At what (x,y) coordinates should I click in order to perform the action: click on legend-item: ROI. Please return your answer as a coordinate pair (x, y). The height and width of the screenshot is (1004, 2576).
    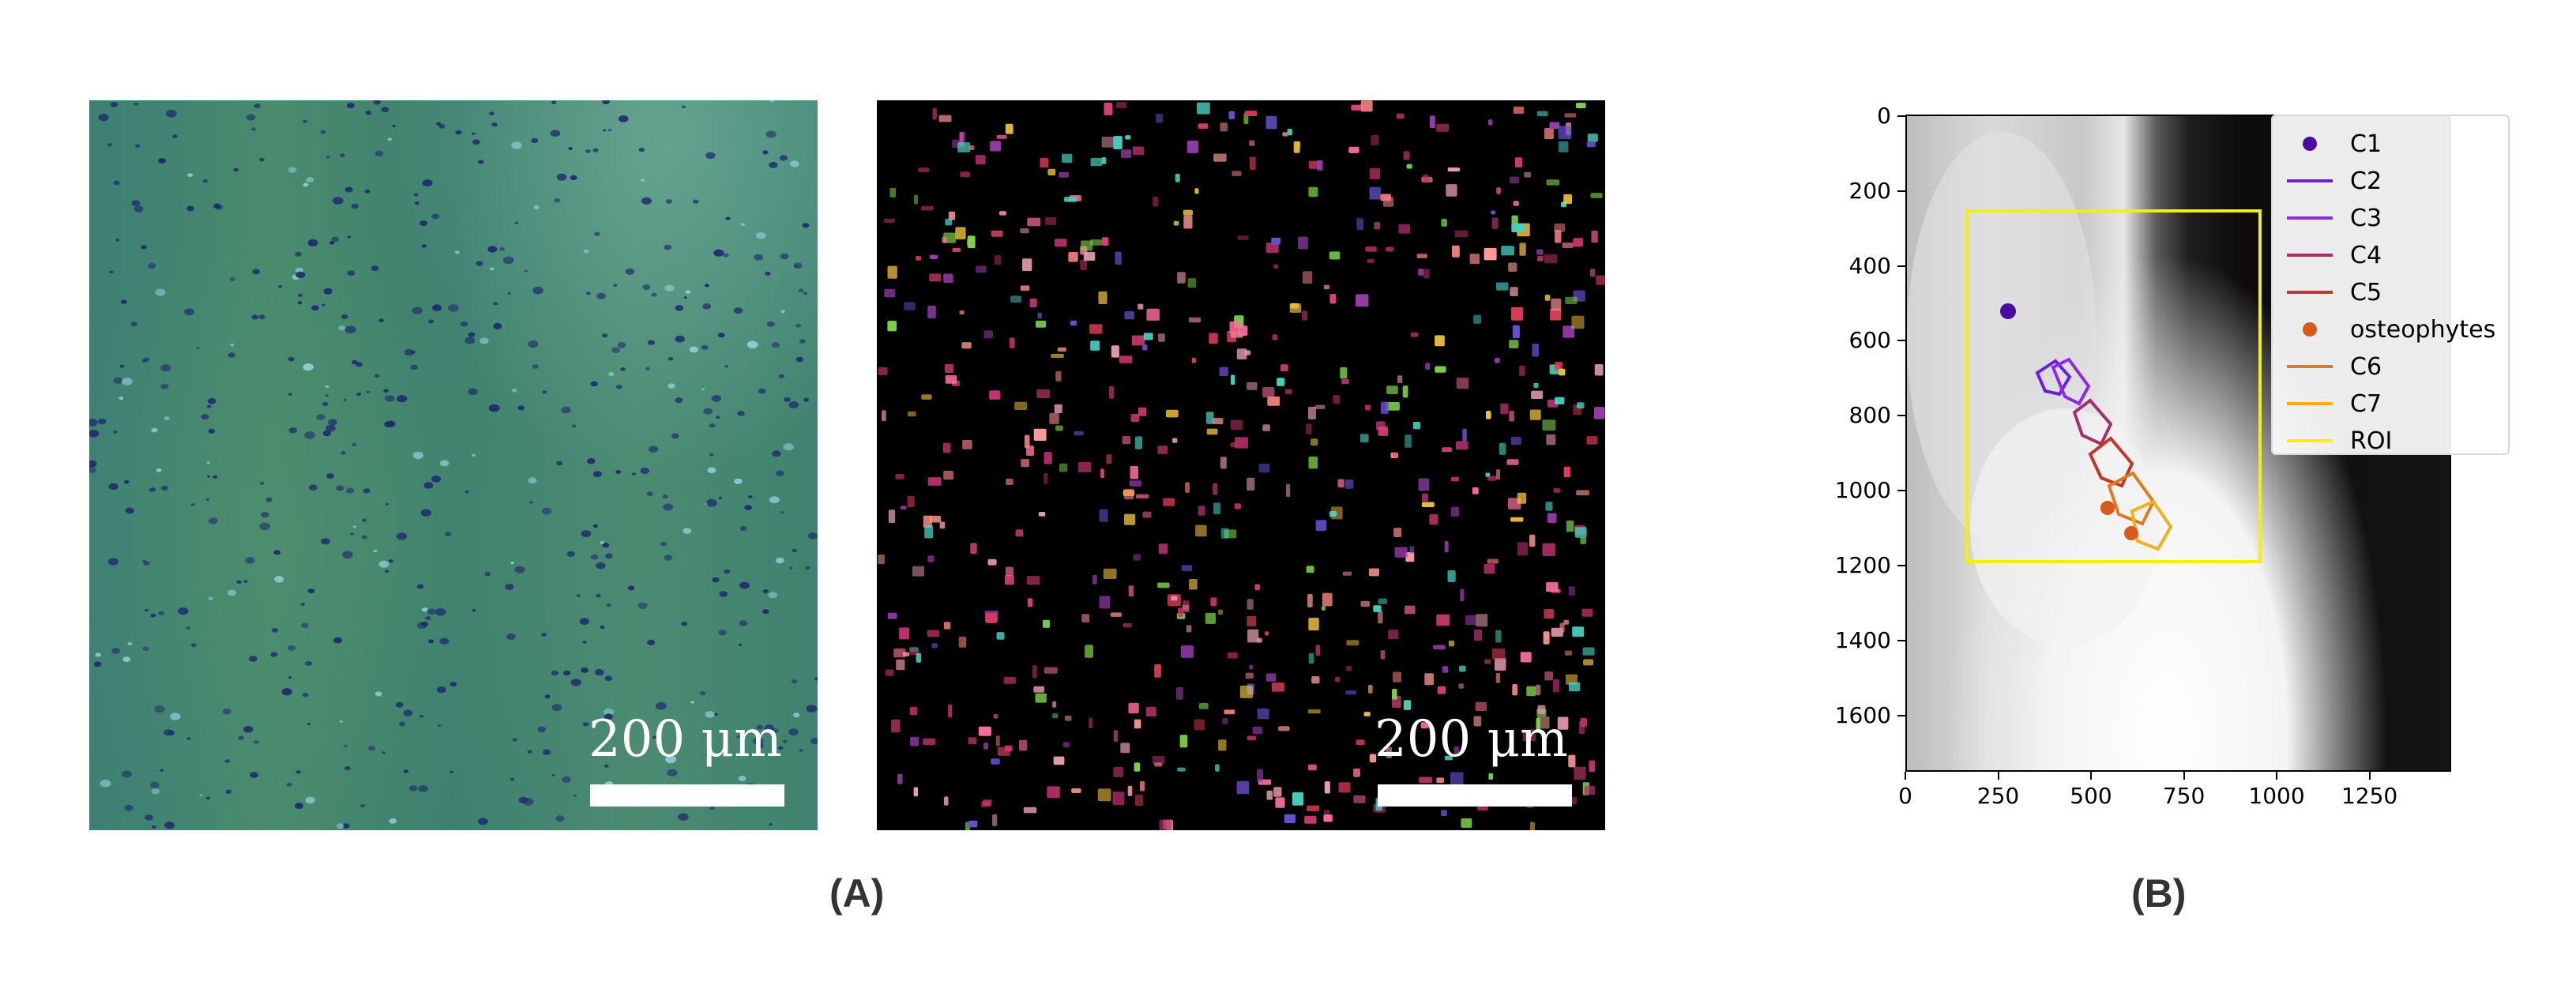
    Looking at the image, I should click on (2391, 441).